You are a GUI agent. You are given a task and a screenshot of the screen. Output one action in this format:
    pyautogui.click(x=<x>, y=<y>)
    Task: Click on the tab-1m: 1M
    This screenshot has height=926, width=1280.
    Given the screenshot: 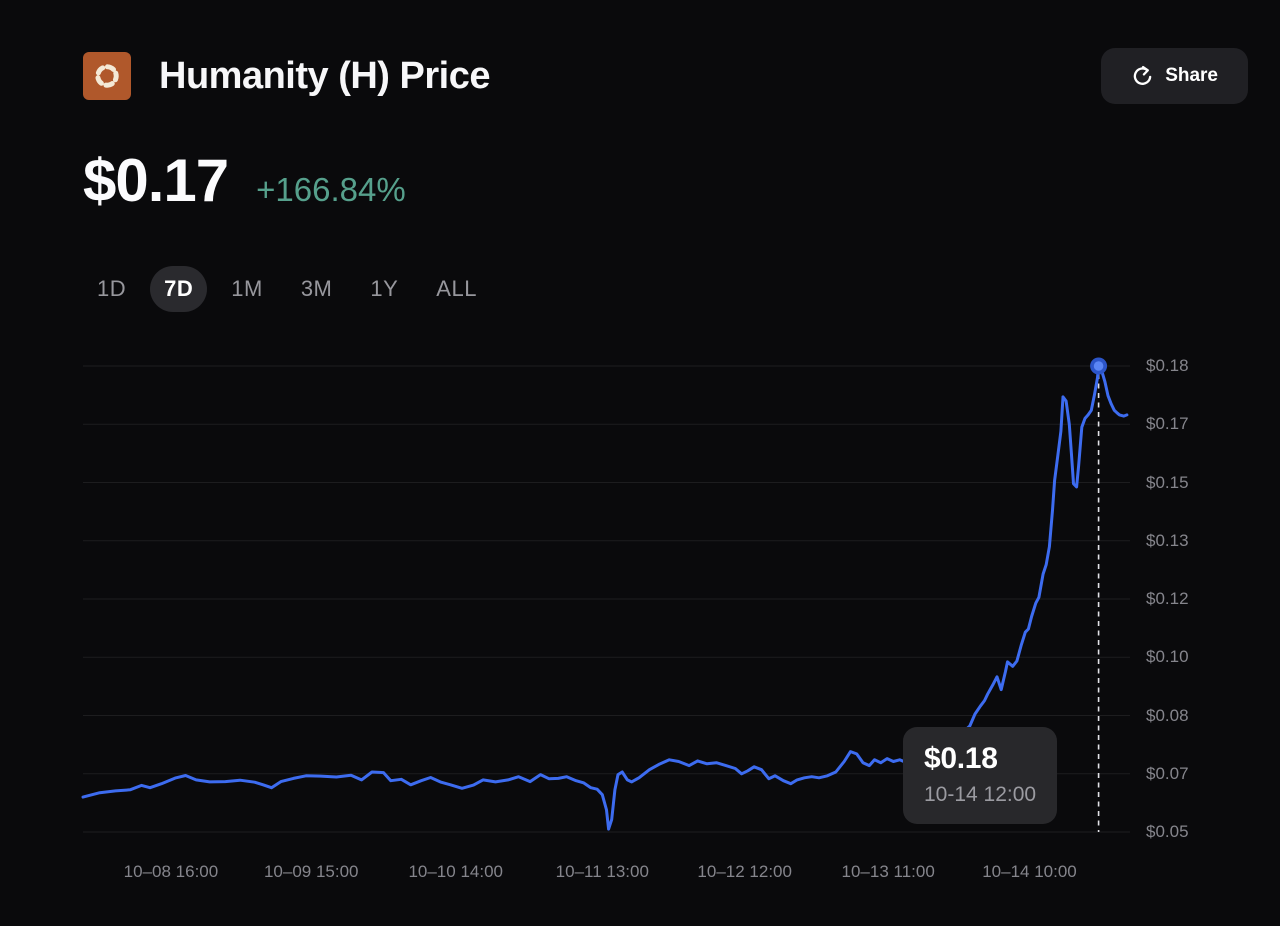 What is the action you would take?
    pyautogui.click(x=247, y=288)
    